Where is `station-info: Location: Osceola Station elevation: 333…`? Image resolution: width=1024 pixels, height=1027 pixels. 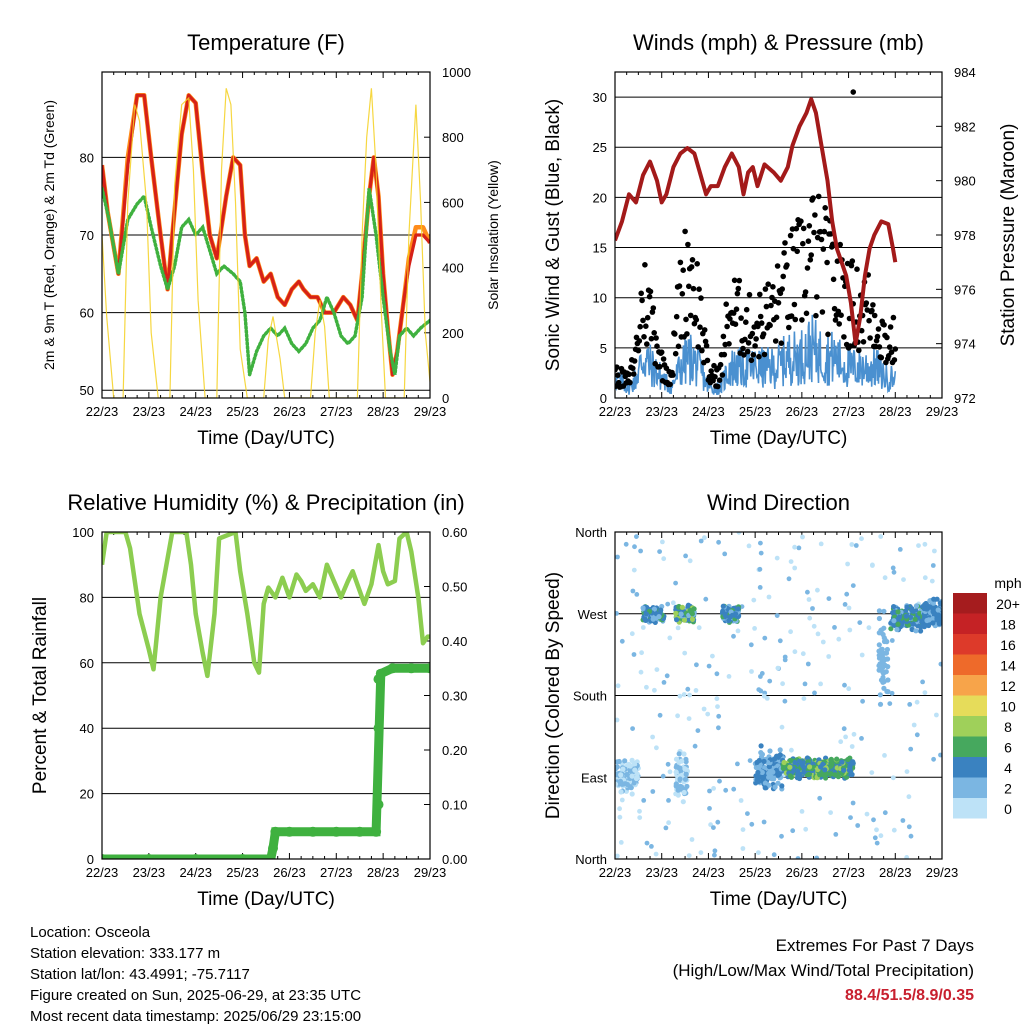
station-info: Location: Osceola Station elevation: 333… is located at coordinates (195, 974).